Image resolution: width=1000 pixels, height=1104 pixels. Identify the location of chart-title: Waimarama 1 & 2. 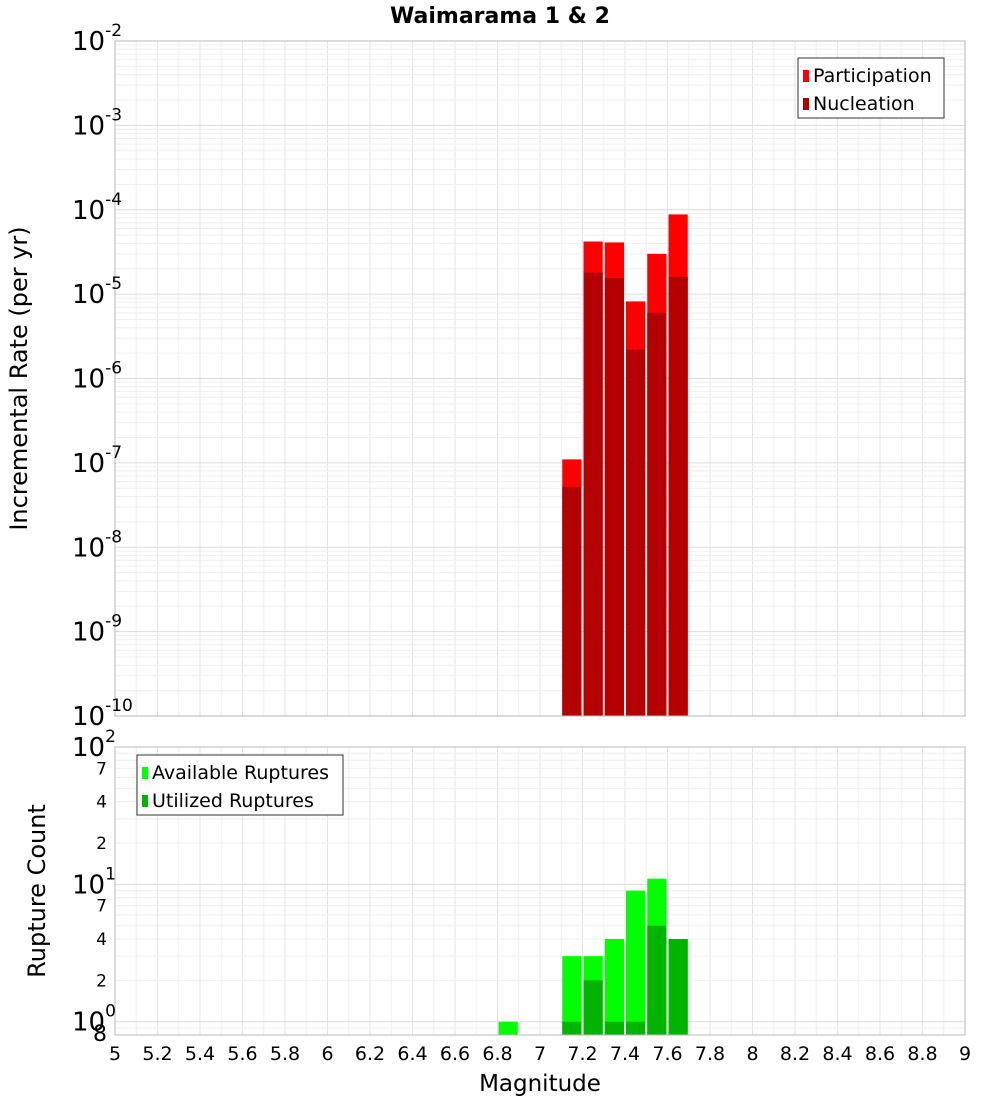
(500, 16).